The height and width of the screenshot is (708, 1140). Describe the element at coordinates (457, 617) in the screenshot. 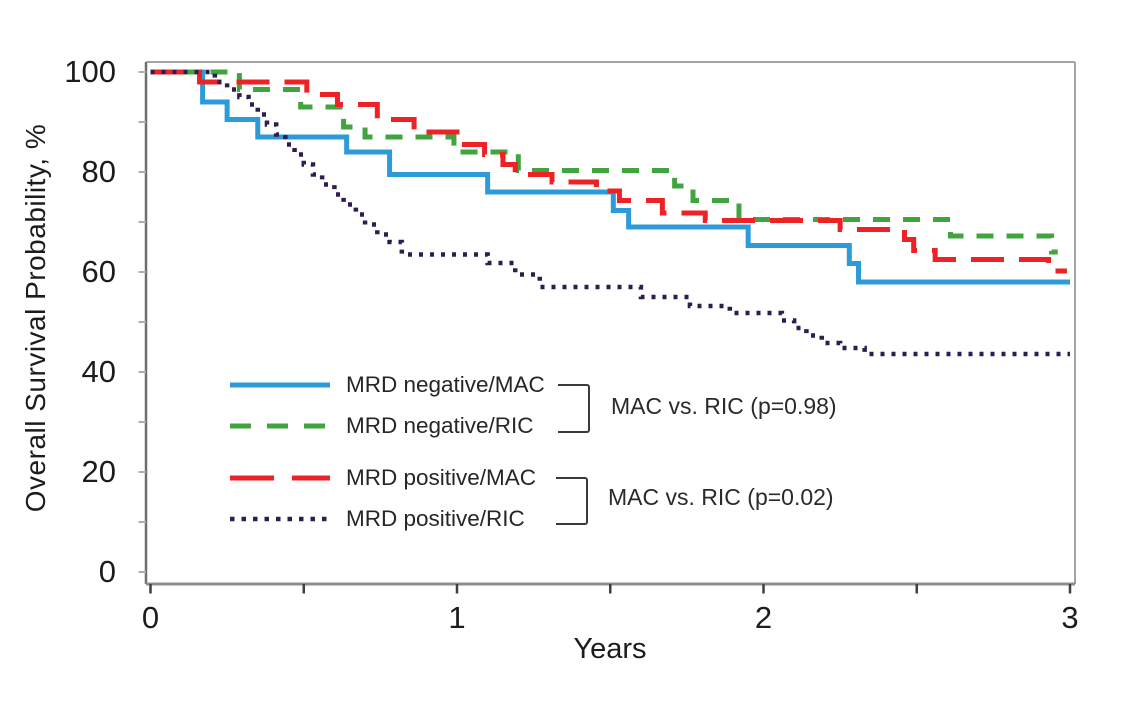

I see `x-tick-label: 1` at that location.